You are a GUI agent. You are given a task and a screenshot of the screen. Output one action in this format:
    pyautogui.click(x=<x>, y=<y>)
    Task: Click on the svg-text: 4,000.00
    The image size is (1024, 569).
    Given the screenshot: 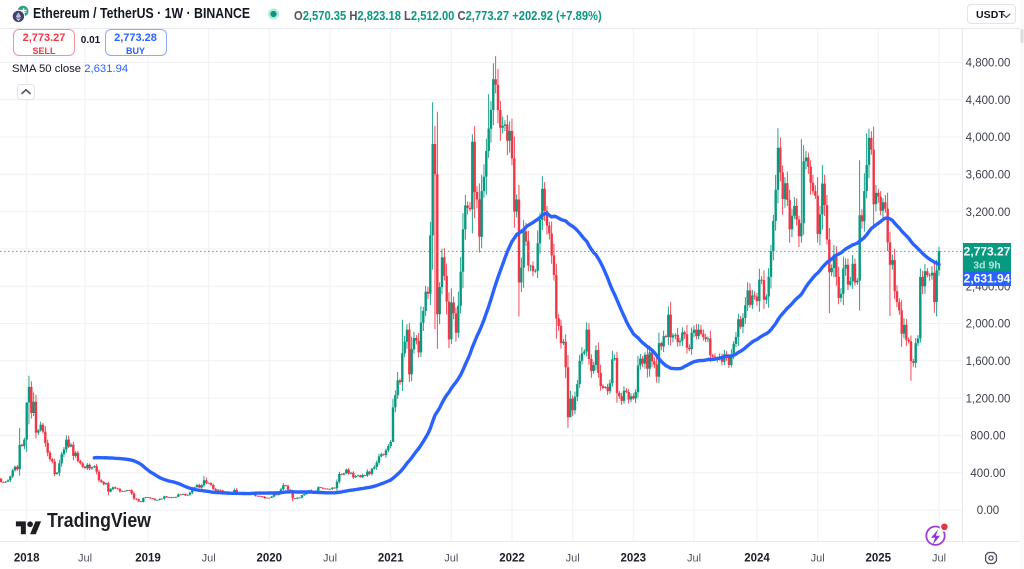 What is the action you would take?
    pyautogui.click(x=988, y=138)
    